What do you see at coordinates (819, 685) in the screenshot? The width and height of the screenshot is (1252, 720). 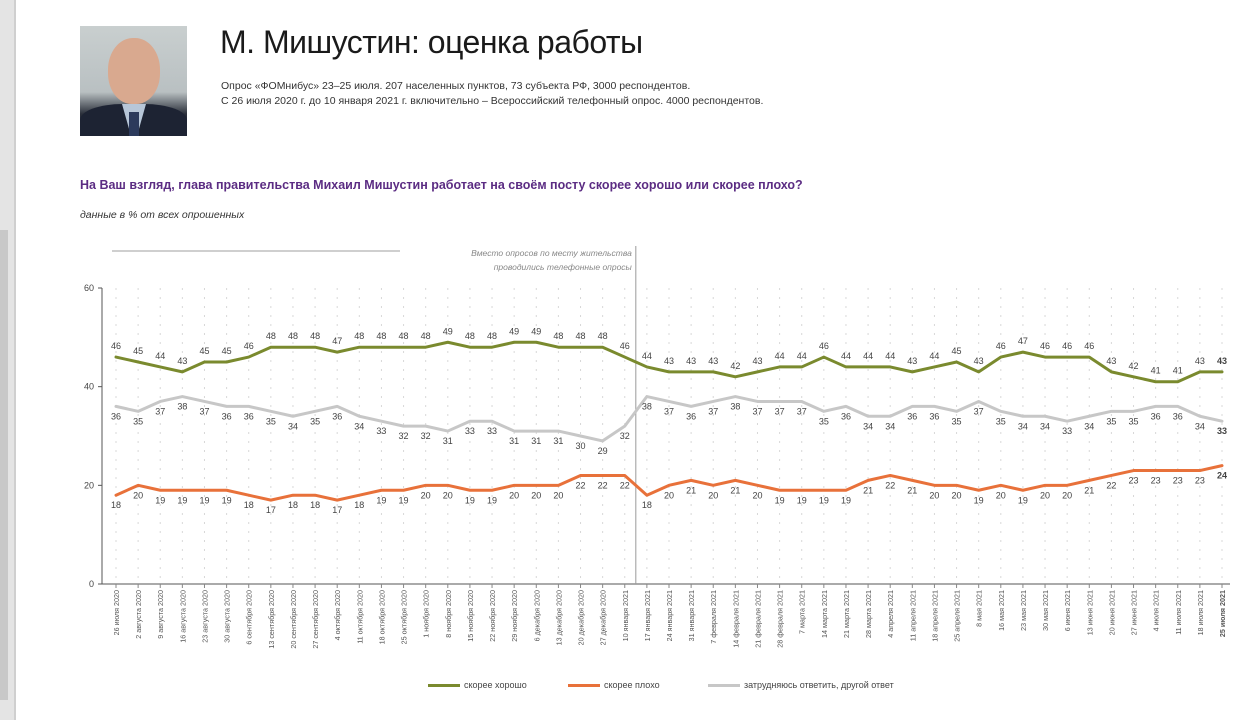 I see `legend-label-undecided: затрудняюсь ответить, другой ответ` at bounding box center [819, 685].